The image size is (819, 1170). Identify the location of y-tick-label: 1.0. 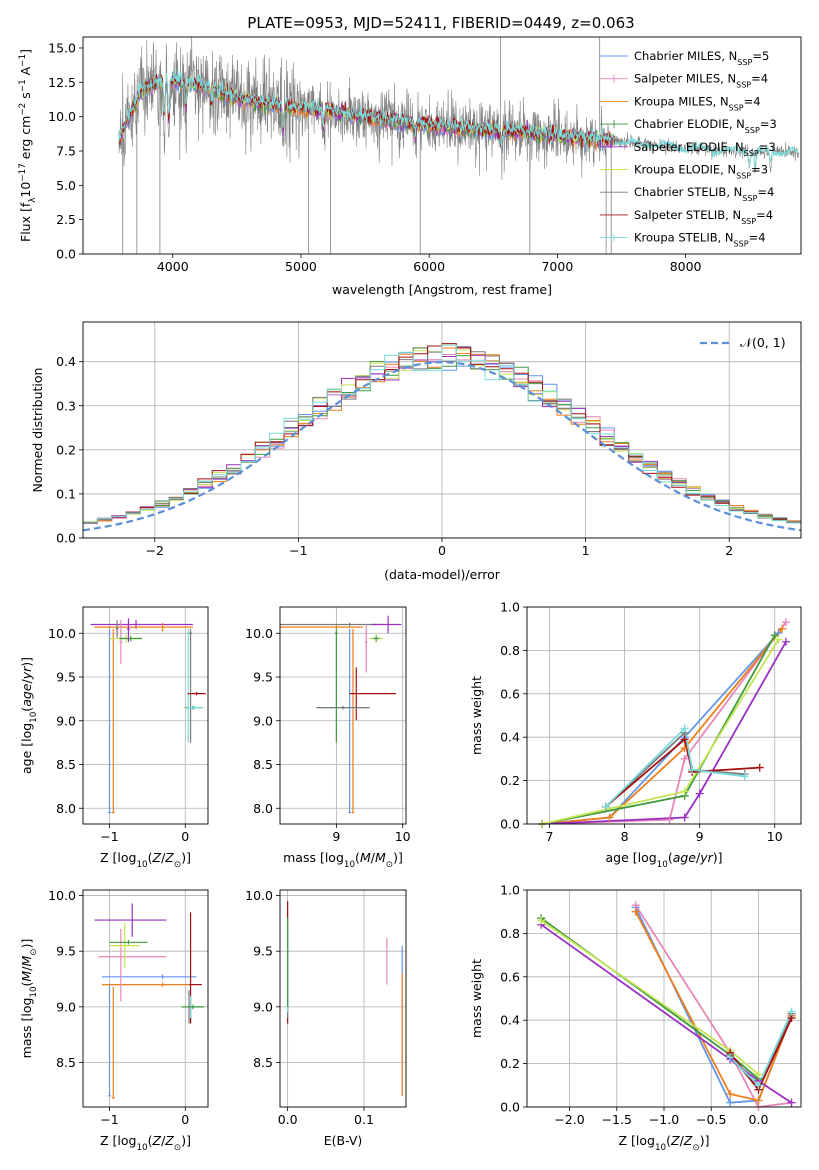
(510, 607).